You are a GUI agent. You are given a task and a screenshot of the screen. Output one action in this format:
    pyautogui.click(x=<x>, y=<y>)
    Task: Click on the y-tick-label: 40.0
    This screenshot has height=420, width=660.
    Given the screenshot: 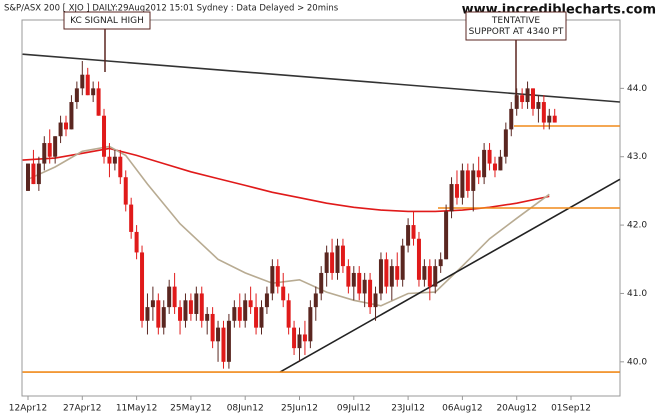 What is the action you would take?
    pyautogui.click(x=637, y=362)
    